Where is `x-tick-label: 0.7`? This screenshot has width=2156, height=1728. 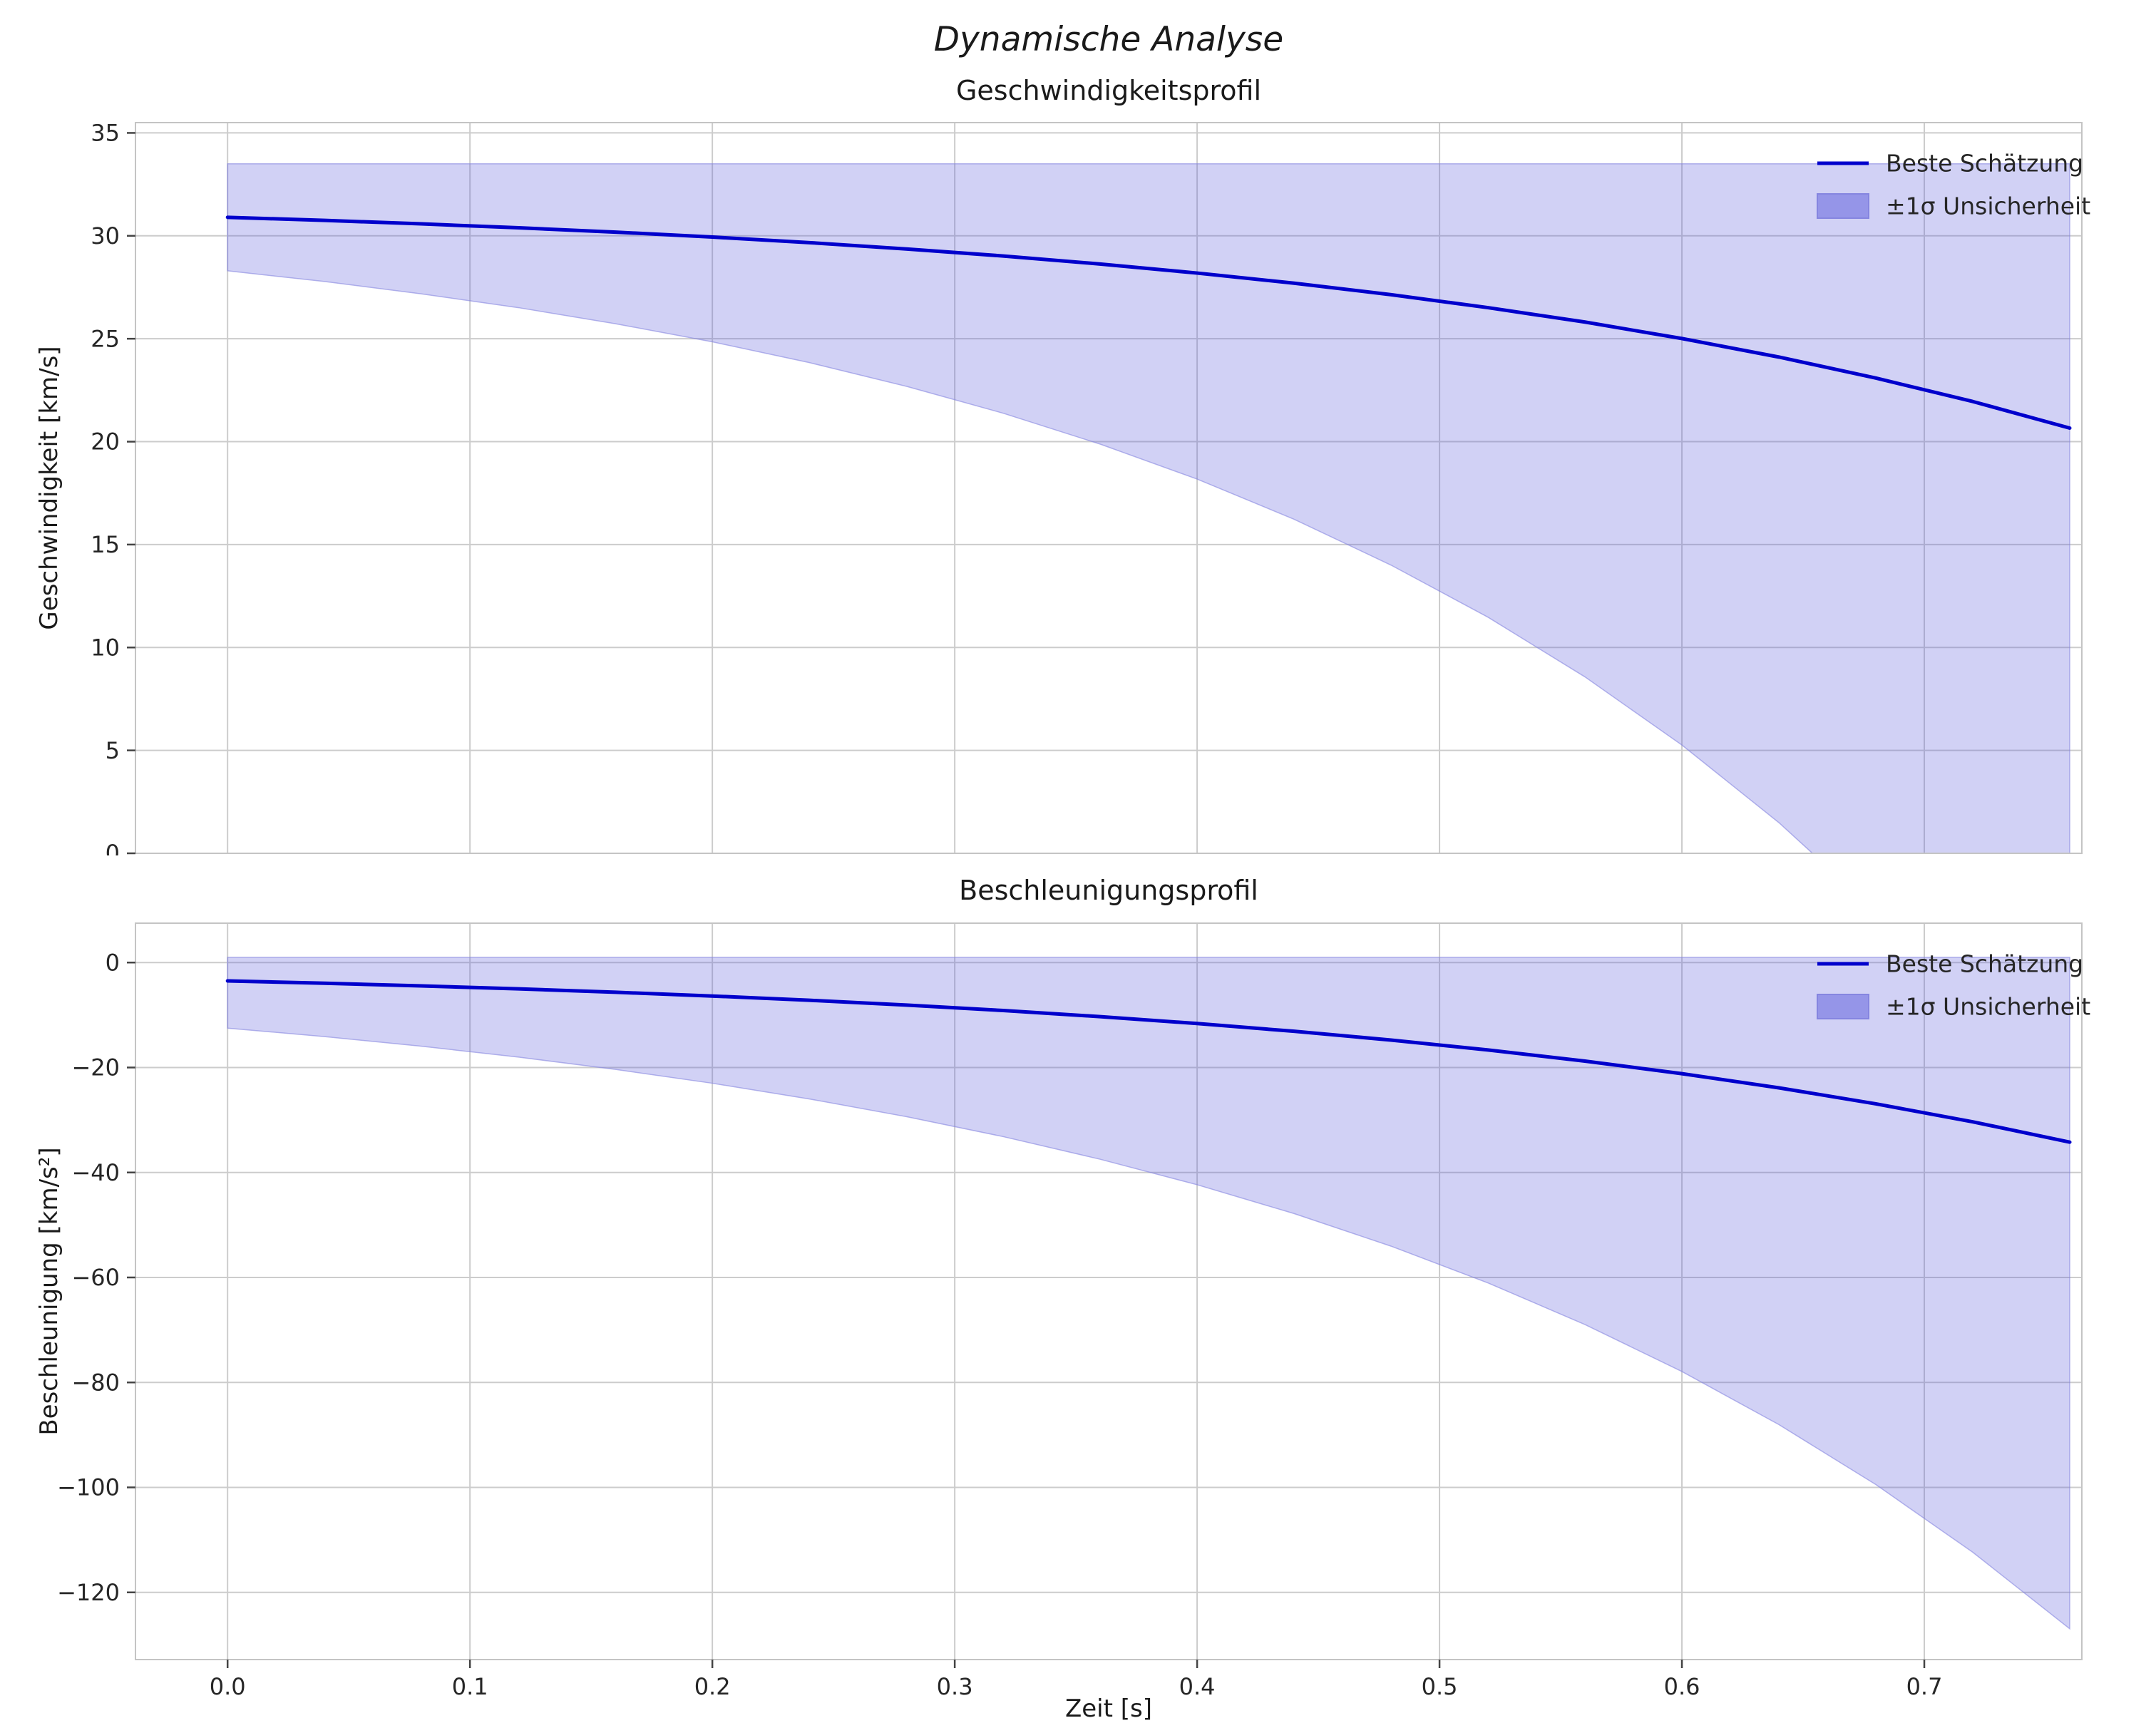 x-tick-label: 0.7 is located at coordinates (1924, 1686).